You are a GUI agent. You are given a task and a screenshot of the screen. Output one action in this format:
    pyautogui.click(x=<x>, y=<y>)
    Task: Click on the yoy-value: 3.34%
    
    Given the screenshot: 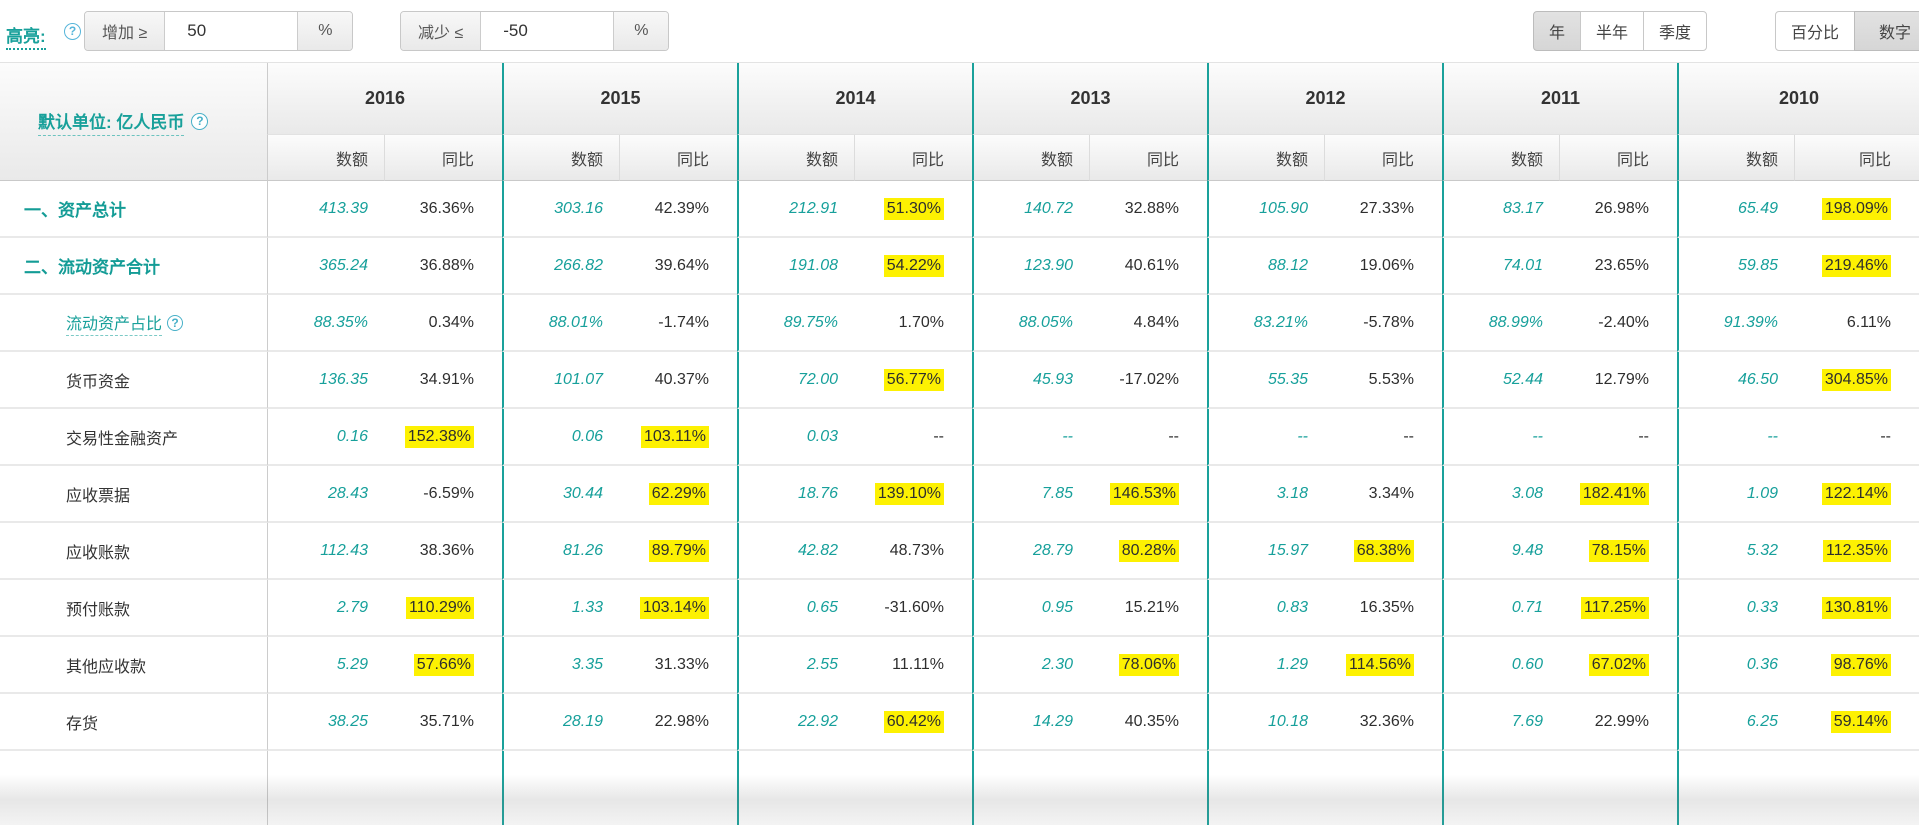 What is the action you would take?
    pyautogui.click(x=1391, y=493)
    